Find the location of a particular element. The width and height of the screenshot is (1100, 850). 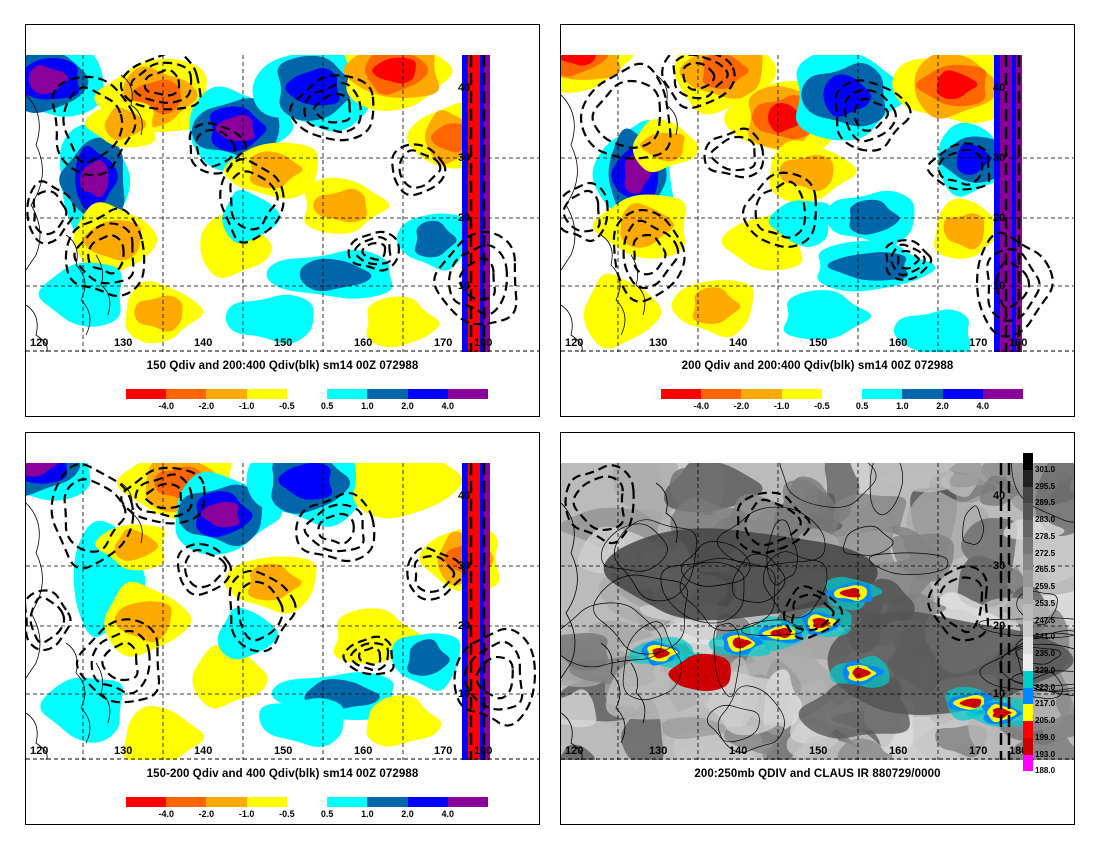

color-scale-bar is located at coordinates (842, 394).